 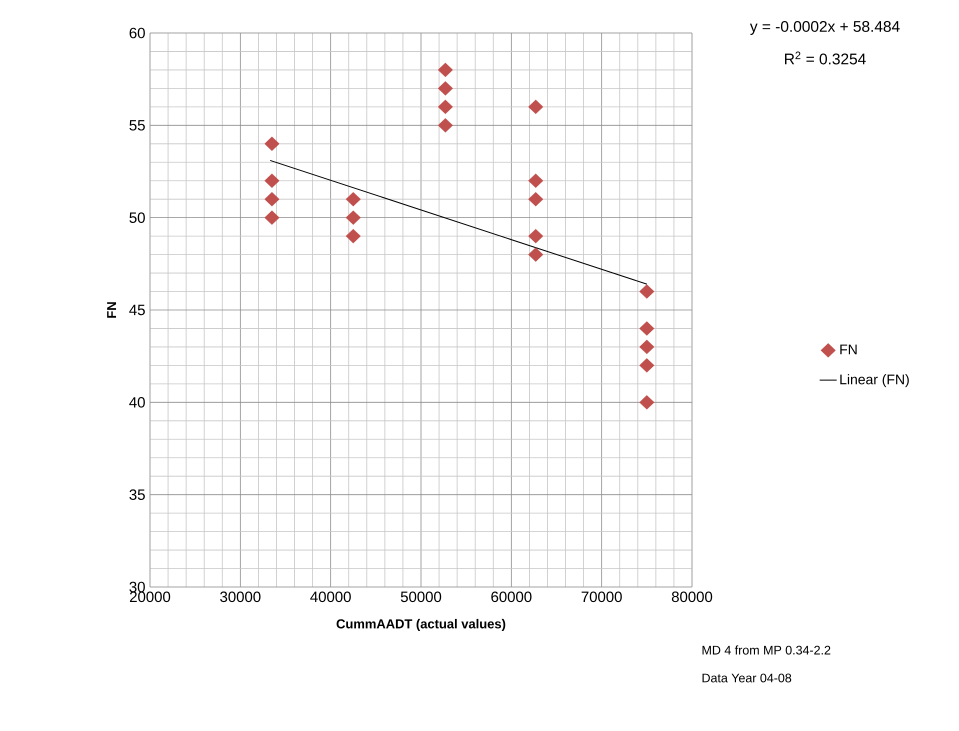 I want to click on y-tick-label: 40, so click(x=137, y=402).